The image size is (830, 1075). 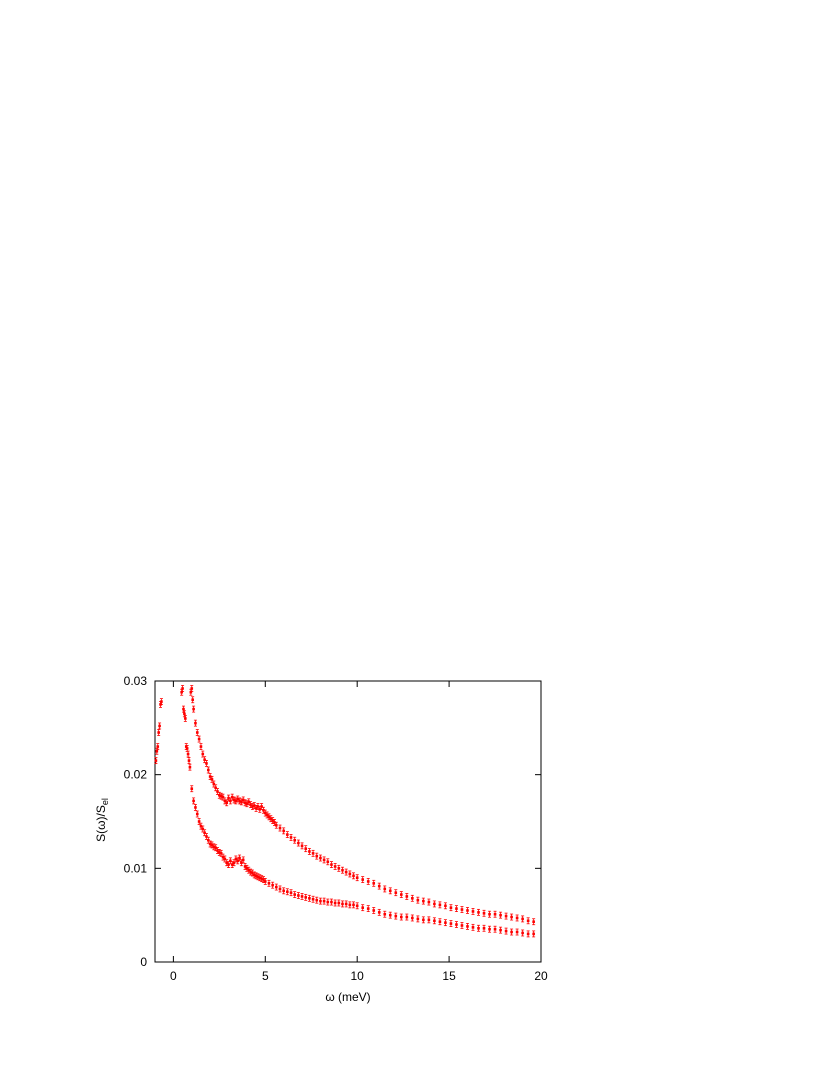 I want to click on y-axis-label-main: S(ω)/S, so click(x=101, y=823).